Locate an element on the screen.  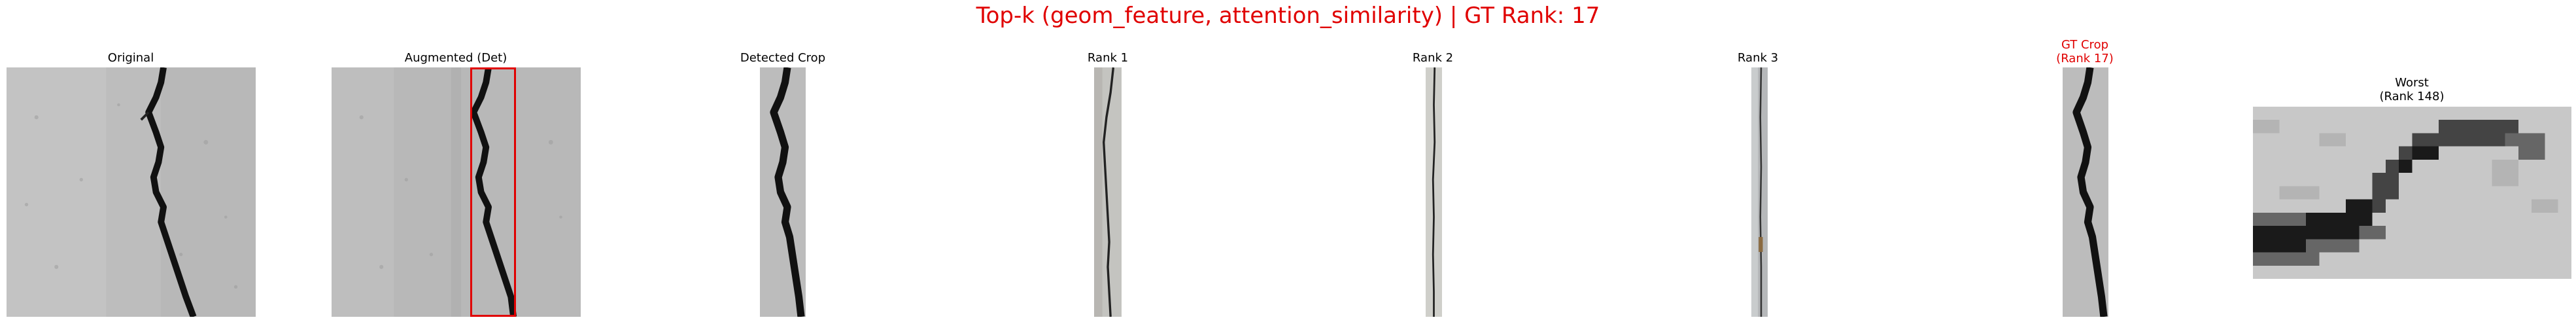
rank-3-image is located at coordinates (1760, 192).